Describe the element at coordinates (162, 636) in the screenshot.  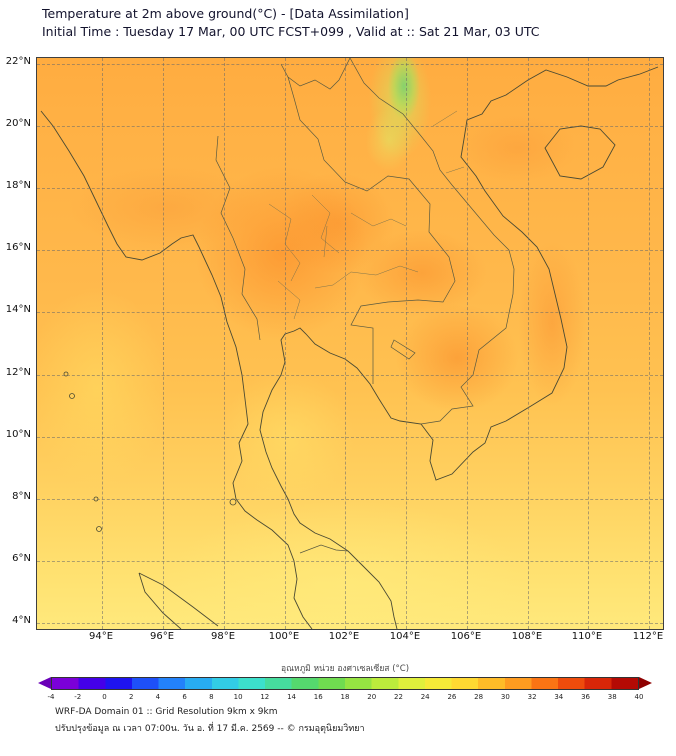
I see `lon-tick-label: 96°E` at that location.